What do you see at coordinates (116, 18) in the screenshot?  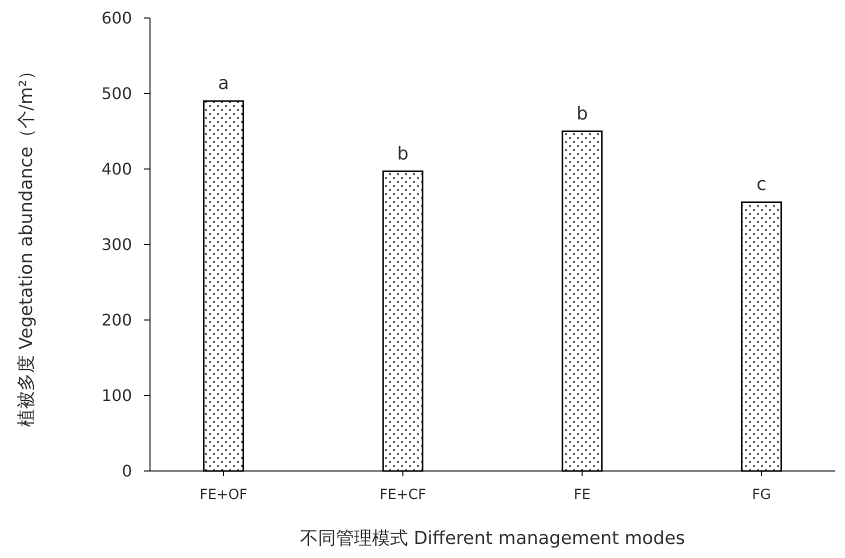 I see `y-tick-label: 600` at bounding box center [116, 18].